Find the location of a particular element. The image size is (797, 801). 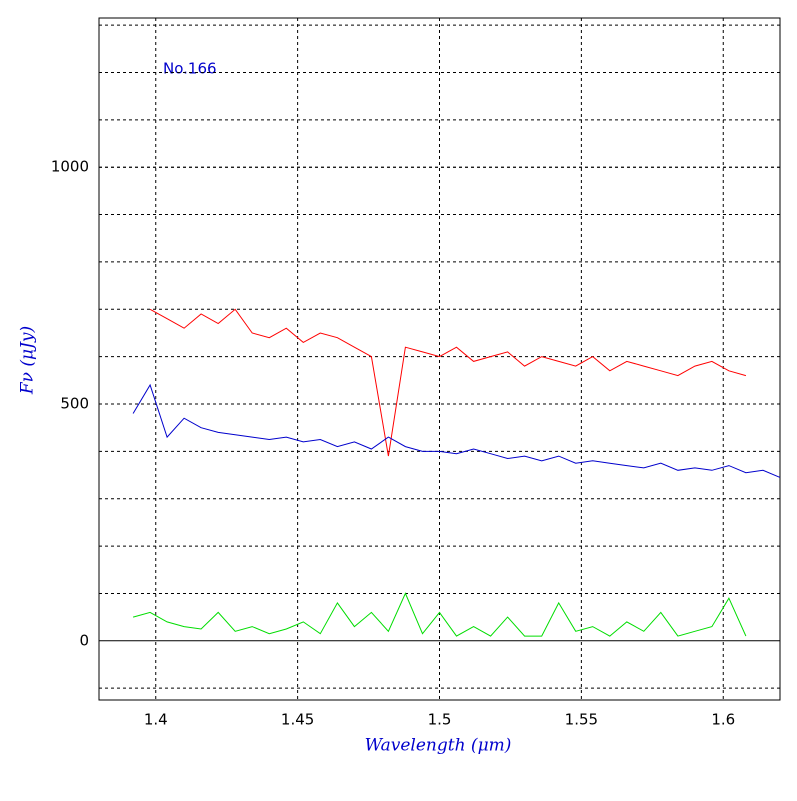

annotation: No.166 is located at coordinates (190, 69).